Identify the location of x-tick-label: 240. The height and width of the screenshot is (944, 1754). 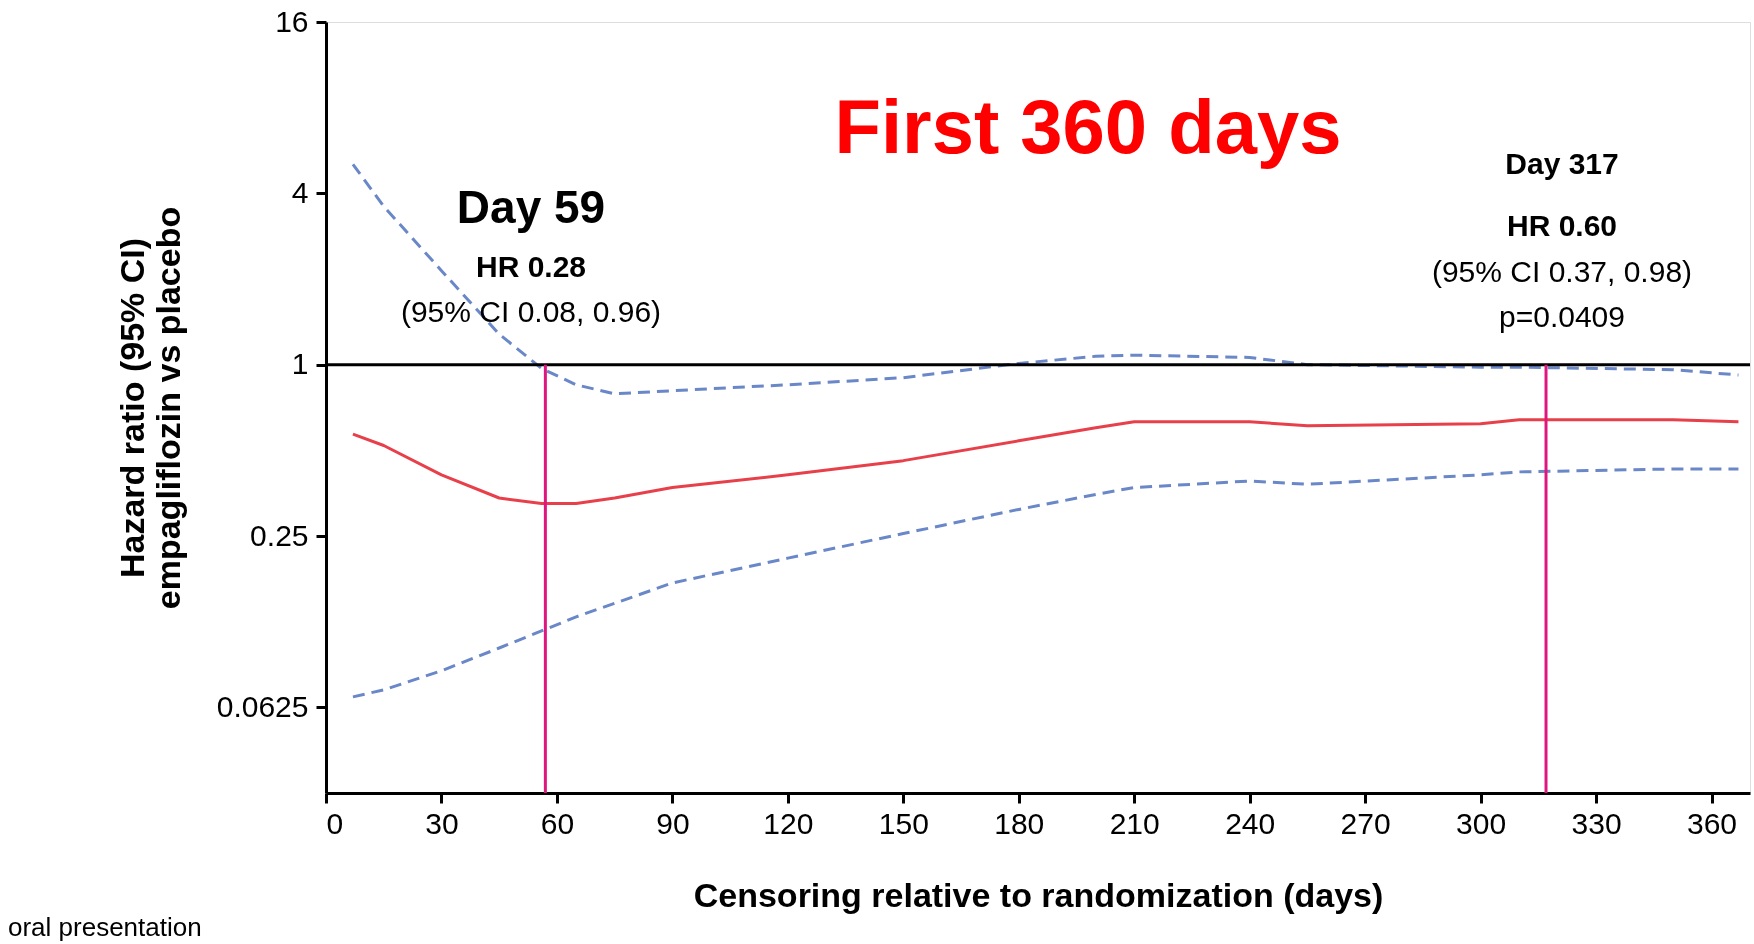
(1250, 823).